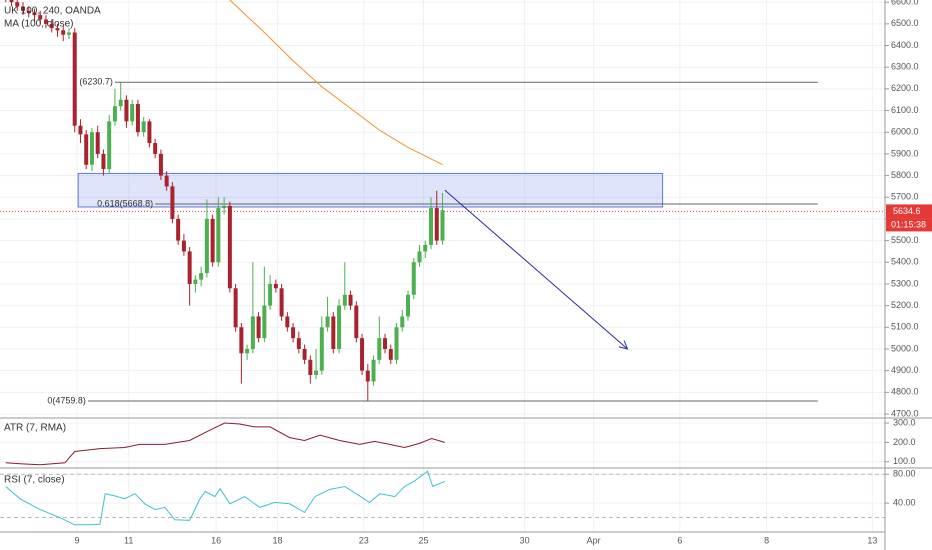  What do you see at coordinates (904, 502) in the screenshot?
I see `y-tick-label: 40.00` at bounding box center [904, 502].